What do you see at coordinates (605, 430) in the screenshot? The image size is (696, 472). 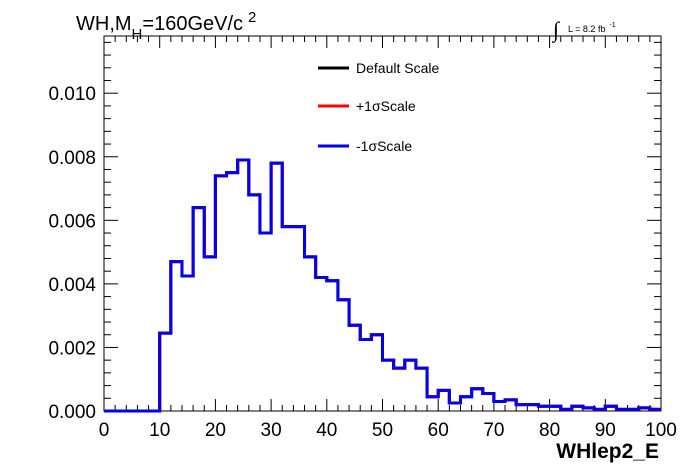 I see `x-tick-label: 90` at bounding box center [605, 430].